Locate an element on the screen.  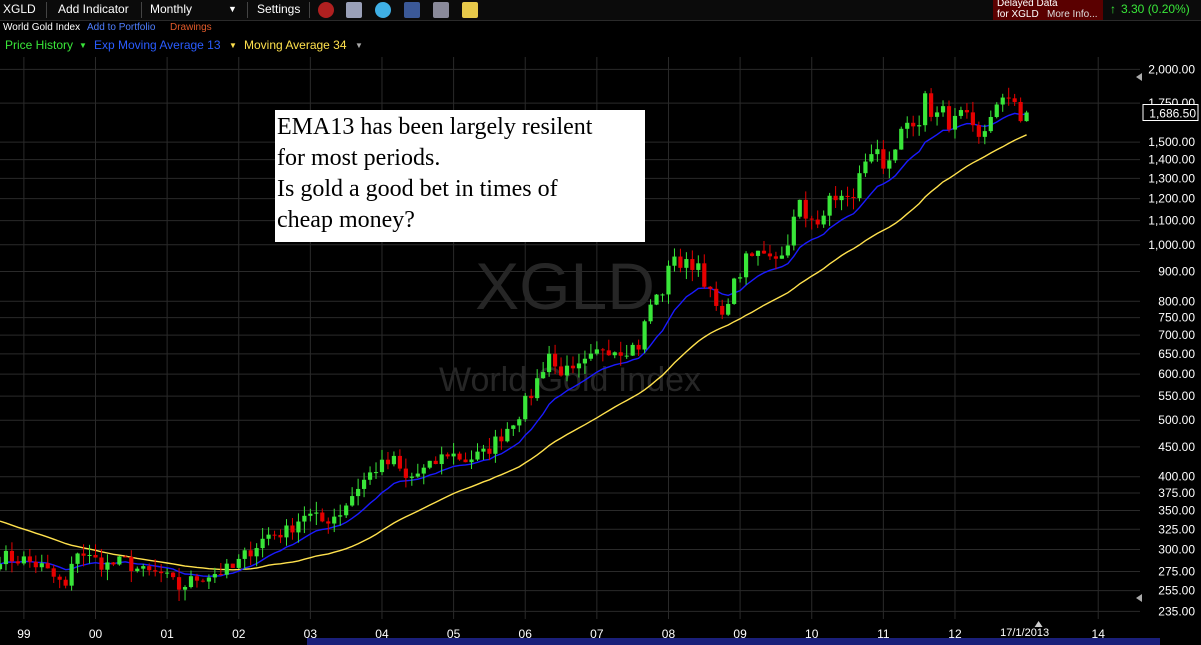
y-tick-label: 400.00 is located at coordinates (1176, 477).